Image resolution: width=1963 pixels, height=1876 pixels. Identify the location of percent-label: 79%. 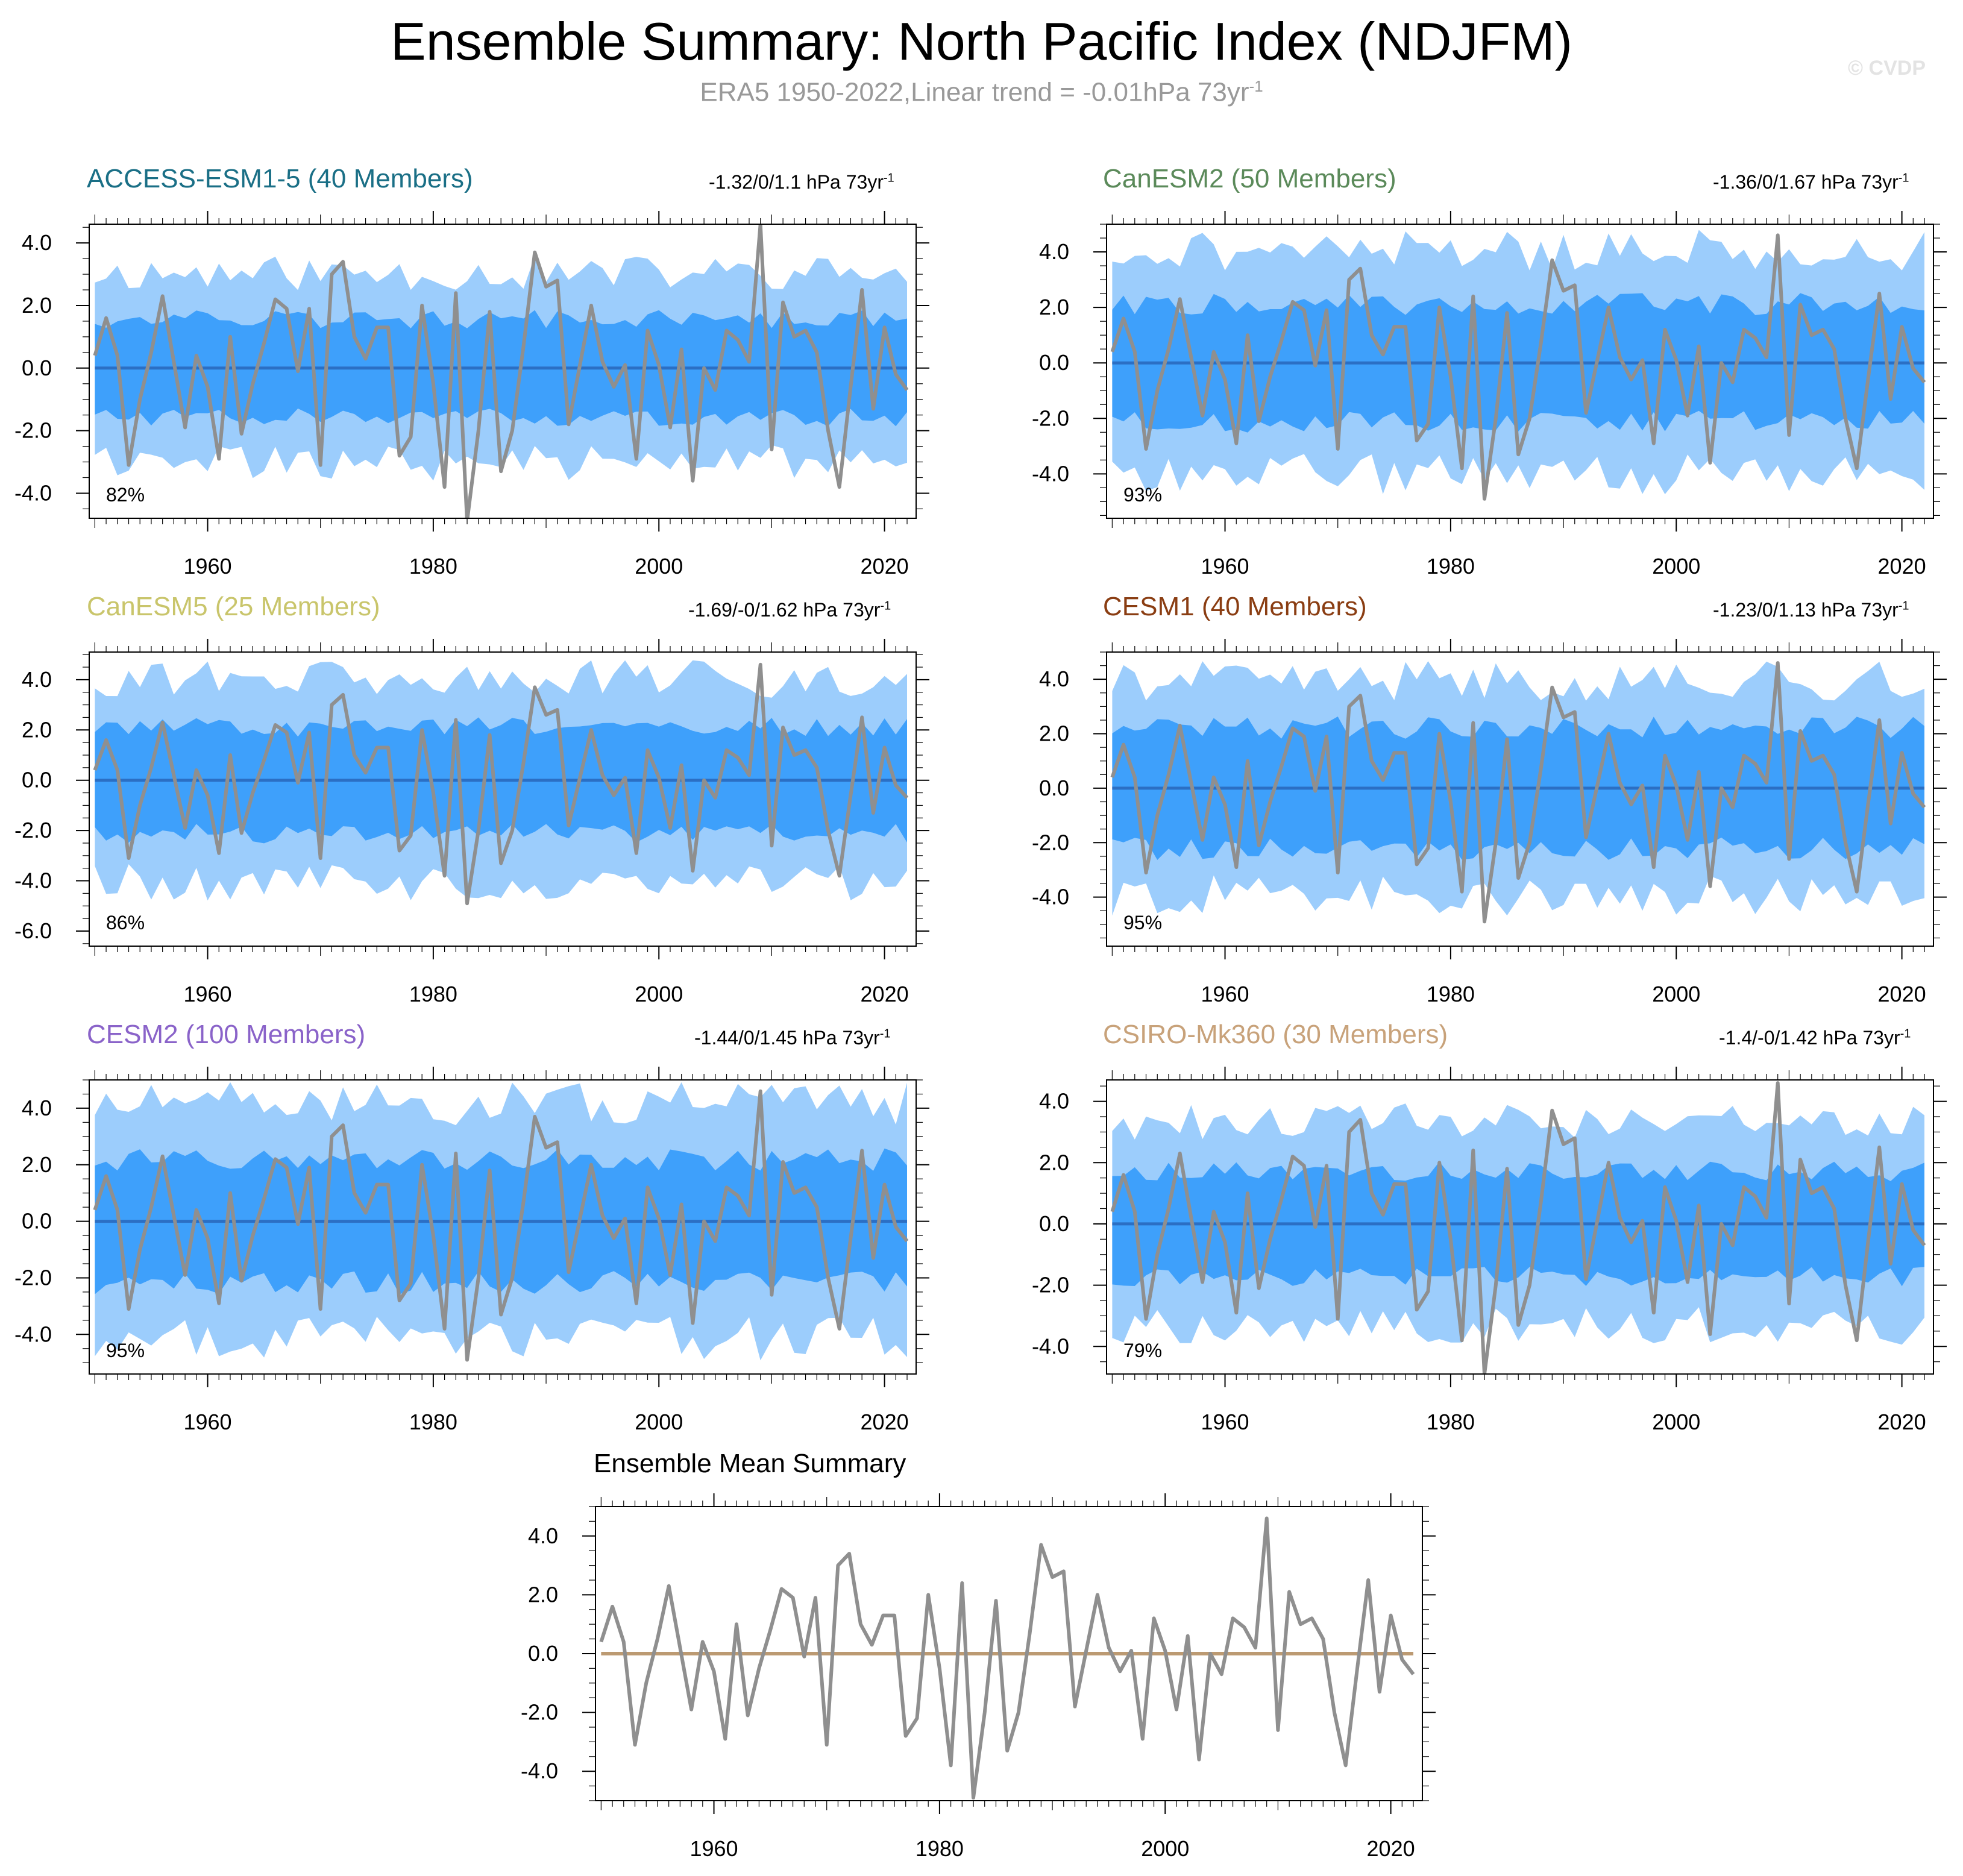
(1142, 1350).